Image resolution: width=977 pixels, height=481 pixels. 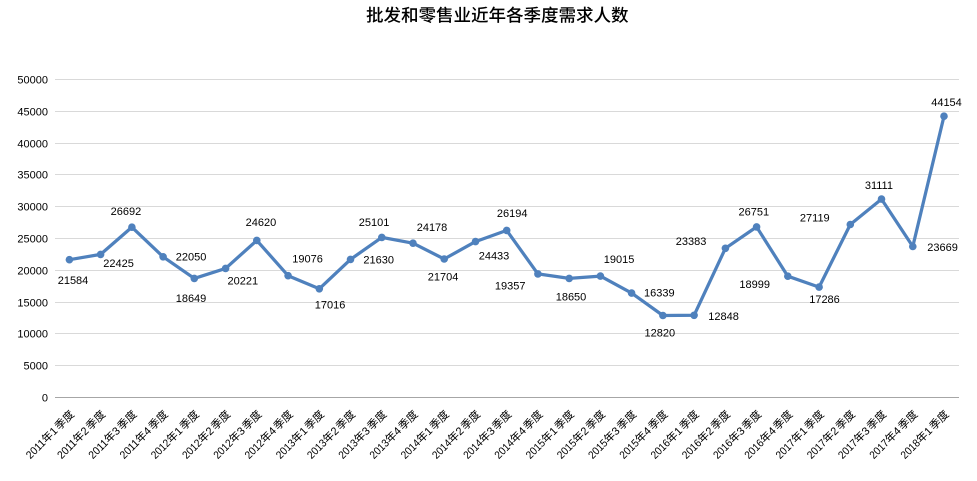 What do you see at coordinates (243, 281) in the screenshot?
I see `svg-text: 20221` at bounding box center [243, 281].